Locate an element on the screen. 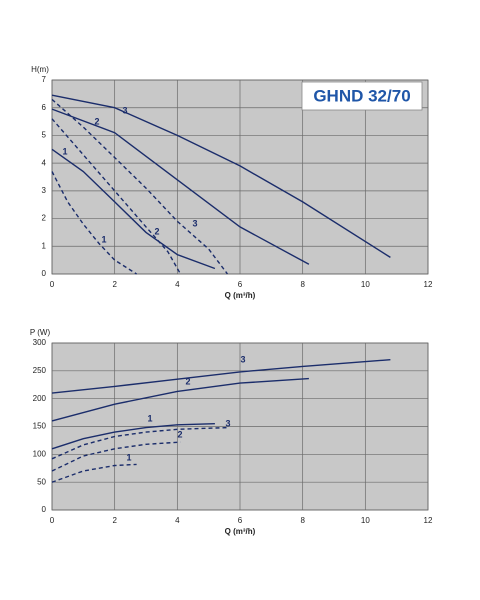 The width and height of the screenshot is (480, 600). y-tick-label: 5 is located at coordinates (44, 135).